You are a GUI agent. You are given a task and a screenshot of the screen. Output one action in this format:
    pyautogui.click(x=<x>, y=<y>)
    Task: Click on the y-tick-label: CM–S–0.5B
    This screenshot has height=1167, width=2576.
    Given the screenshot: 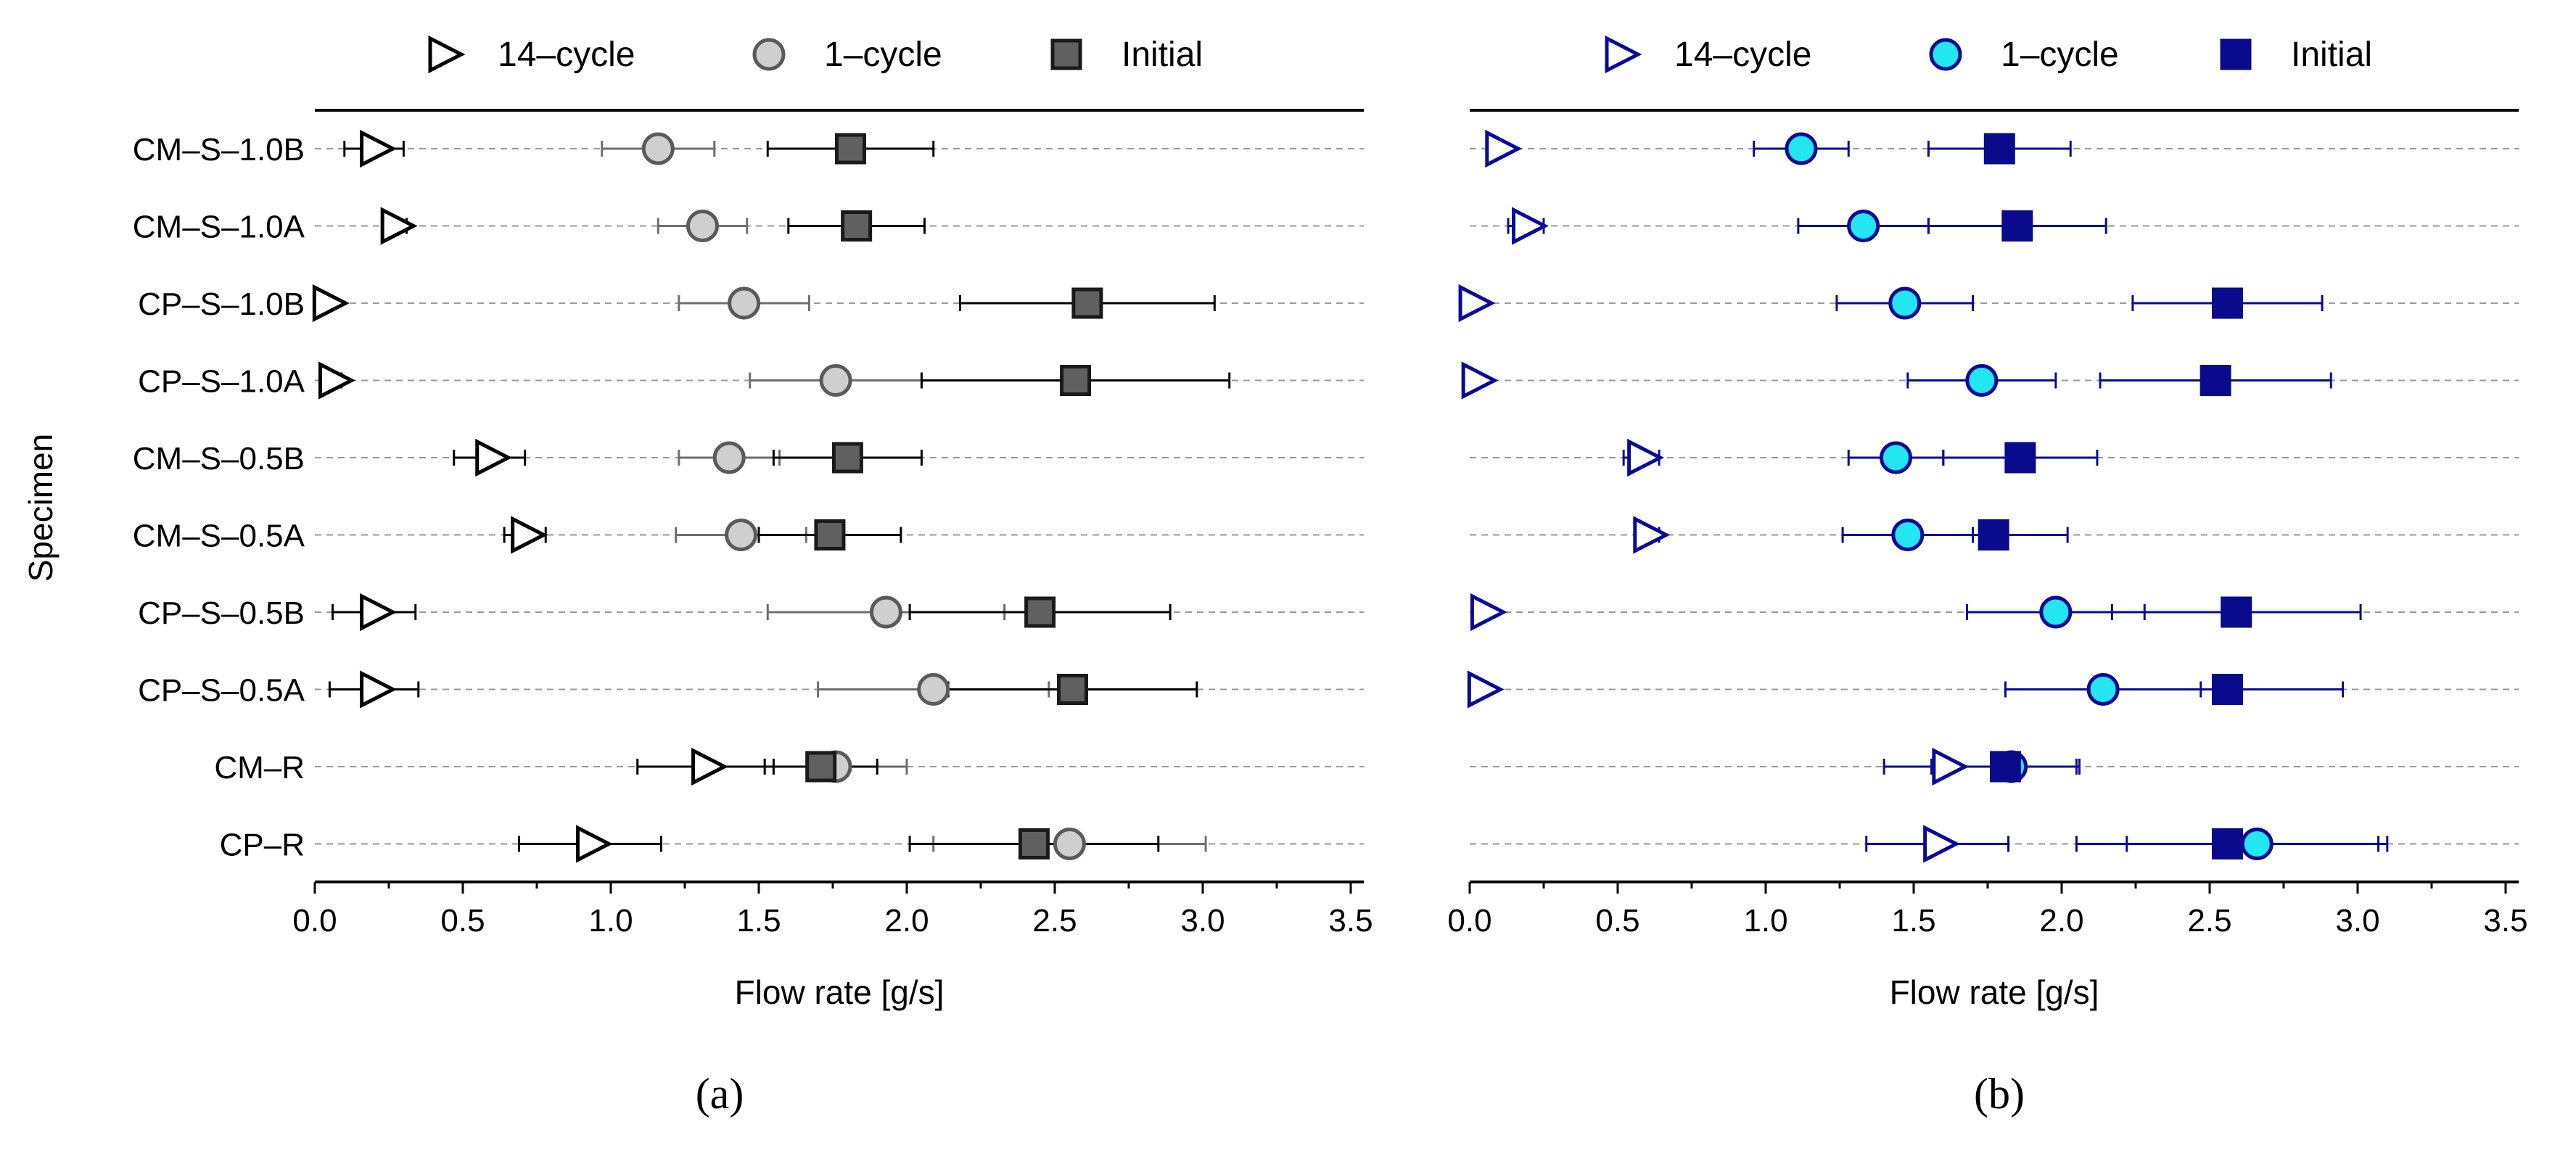 What is the action you would take?
    pyautogui.click(x=219, y=459)
    